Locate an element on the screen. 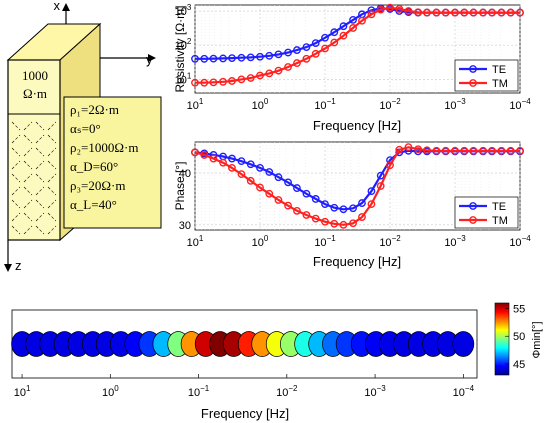 This screenshot has height=423, width=550. resistivity-series is located at coordinates (357, 45).